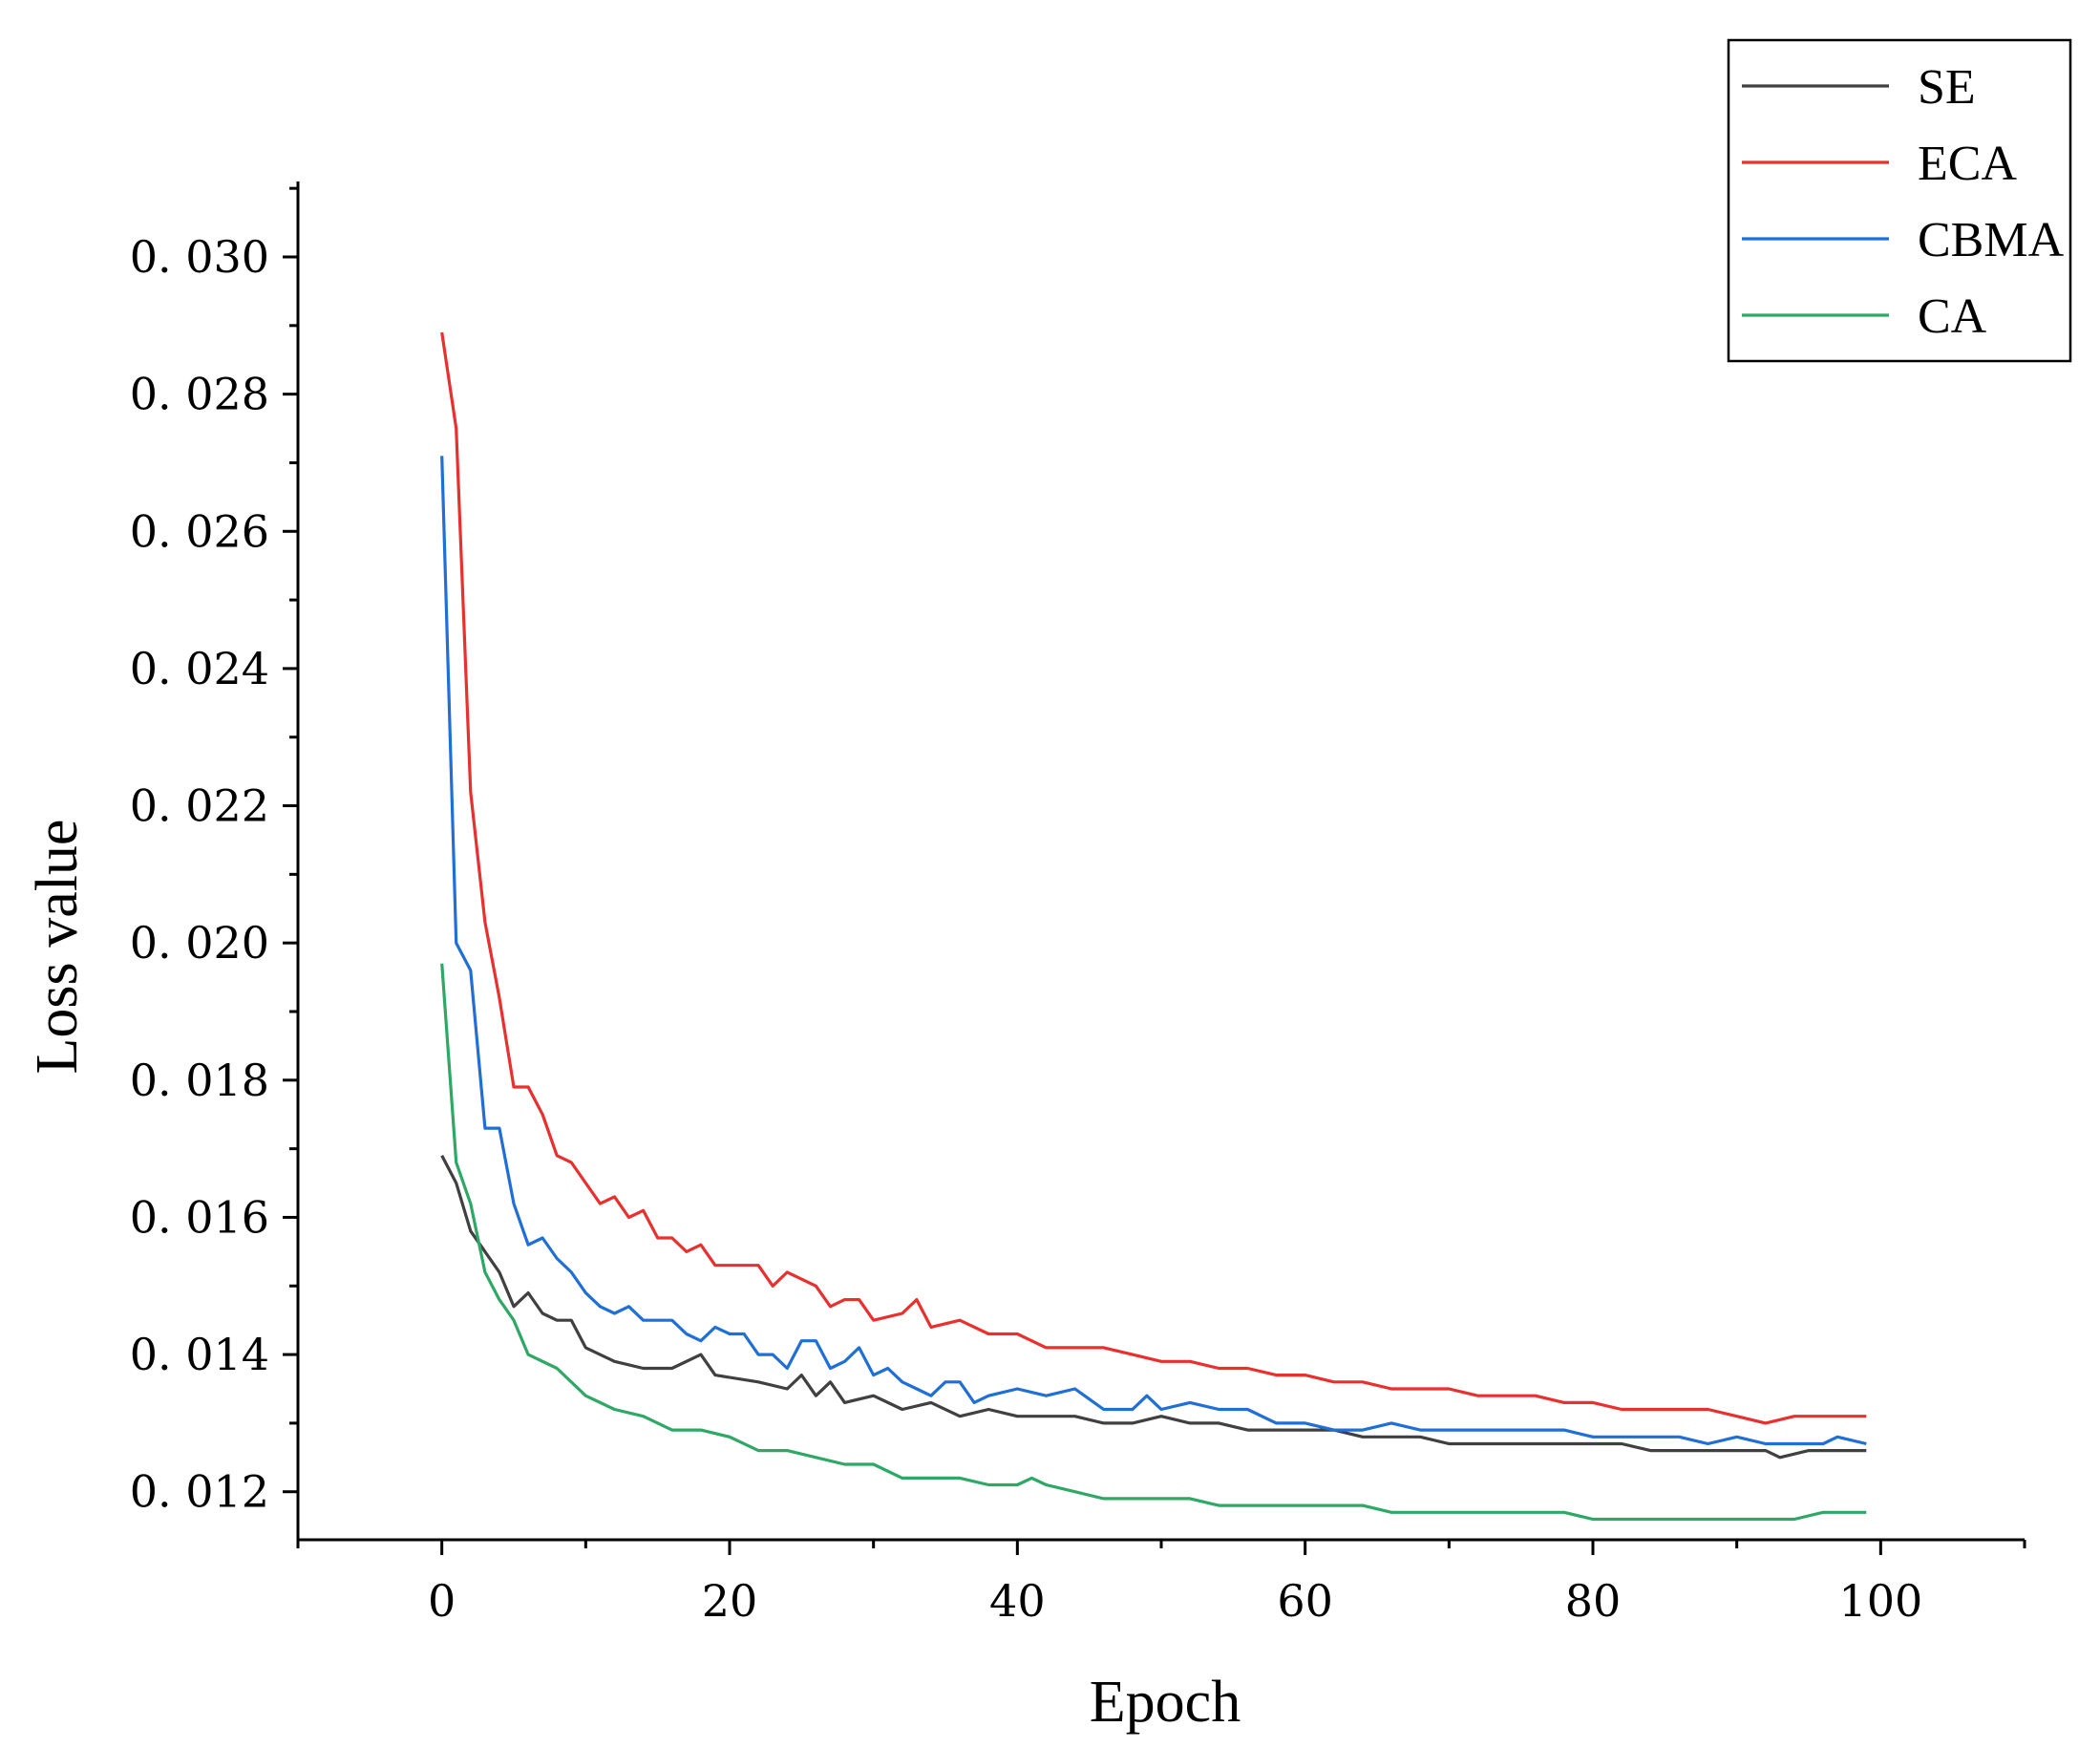  Describe the element at coordinates (1305, 1601) in the screenshot. I see `x-tick-label: 60` at that location.